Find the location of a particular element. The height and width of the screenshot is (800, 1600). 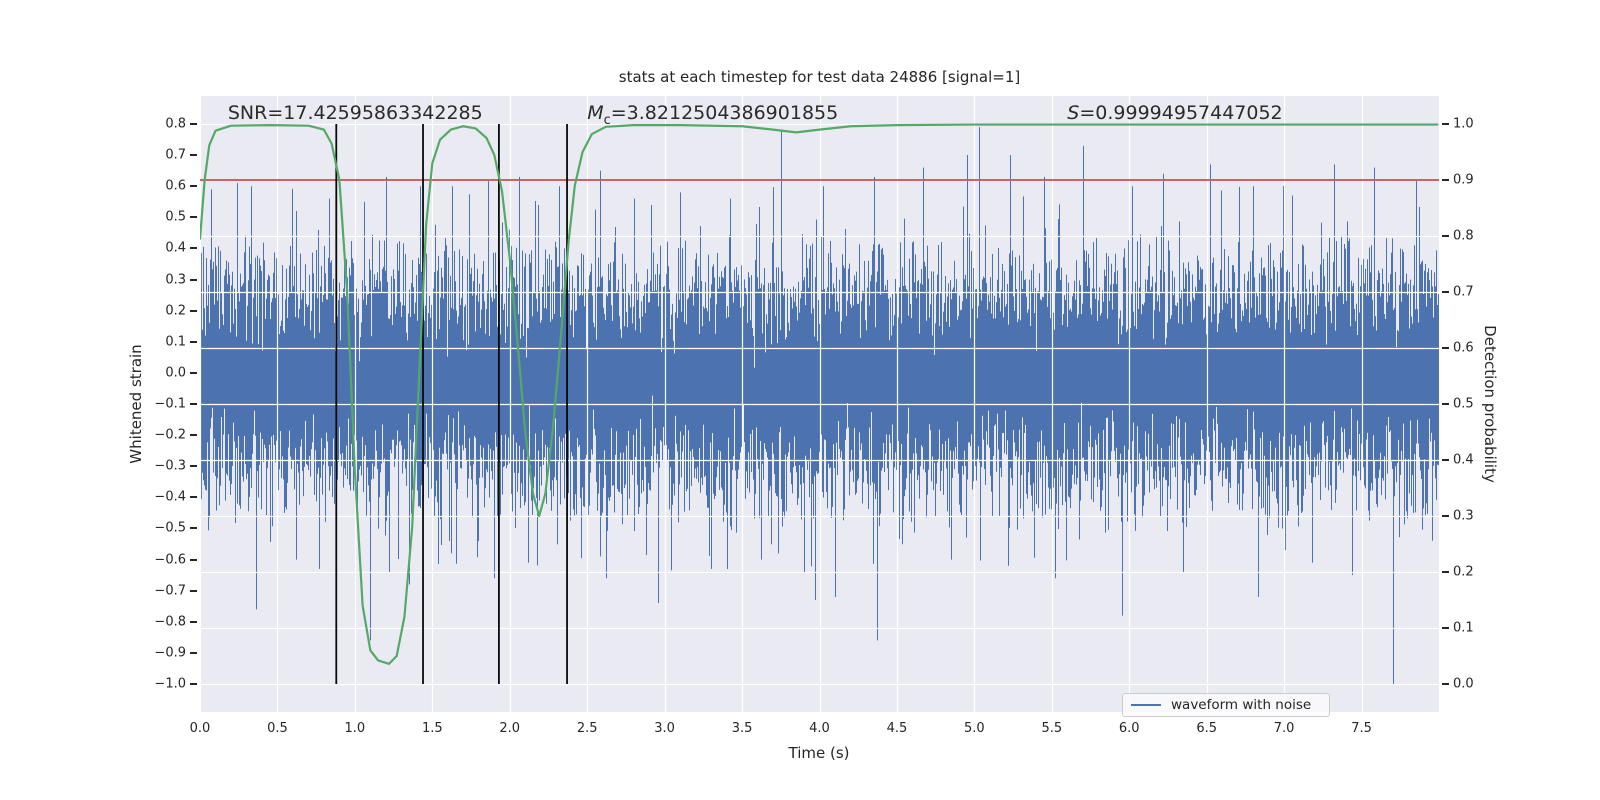

annotation-mc-subscript: c is located at coordinates (607, 120).